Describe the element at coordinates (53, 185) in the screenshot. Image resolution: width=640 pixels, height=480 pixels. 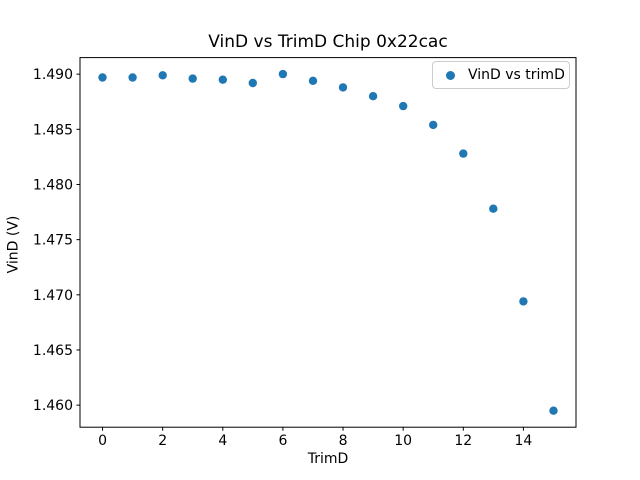
I see `y-tick-label: 1.480` at that location.